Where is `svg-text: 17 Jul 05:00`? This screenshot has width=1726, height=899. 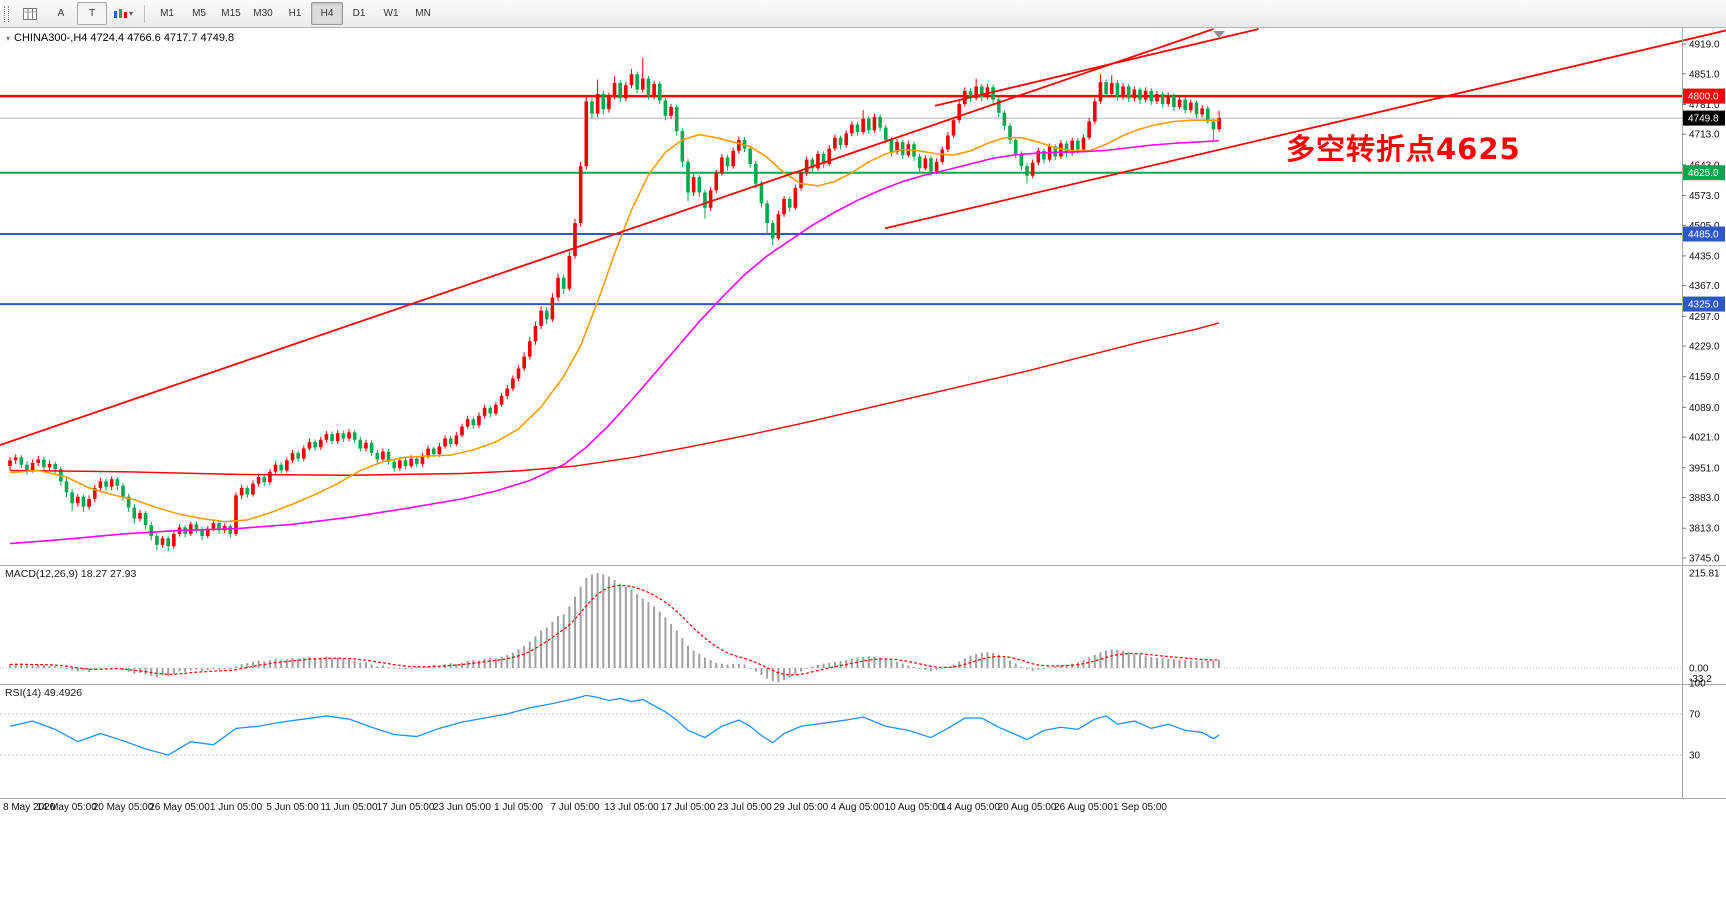 svg-text: 17 Jul 05:00 is located at coordinates (688, 807).